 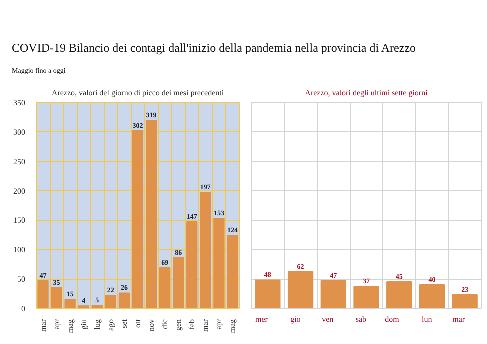 I want to click on x-tick-label: sab, so click(x=361, y=319).